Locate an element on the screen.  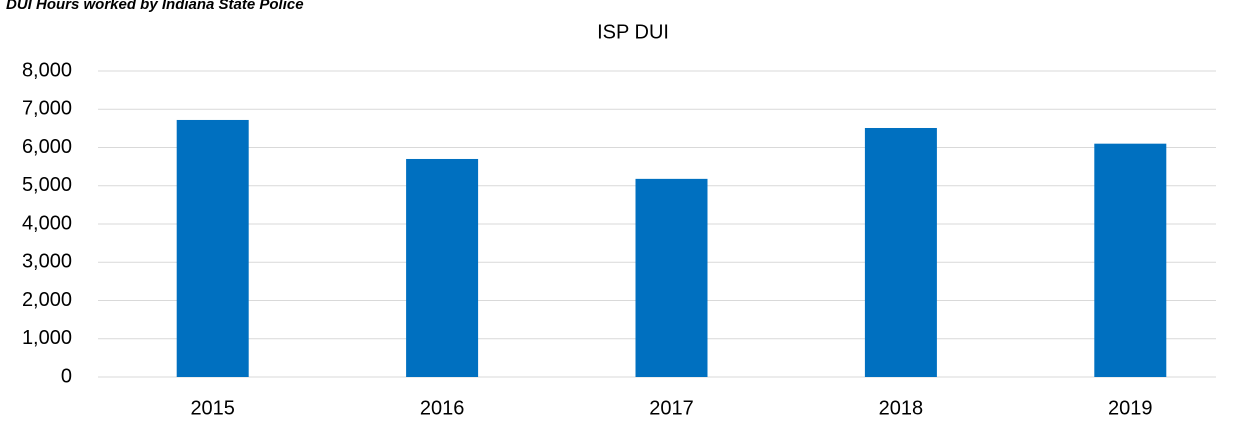
y-tick-label: 0 is located at coordinates (66, 376).